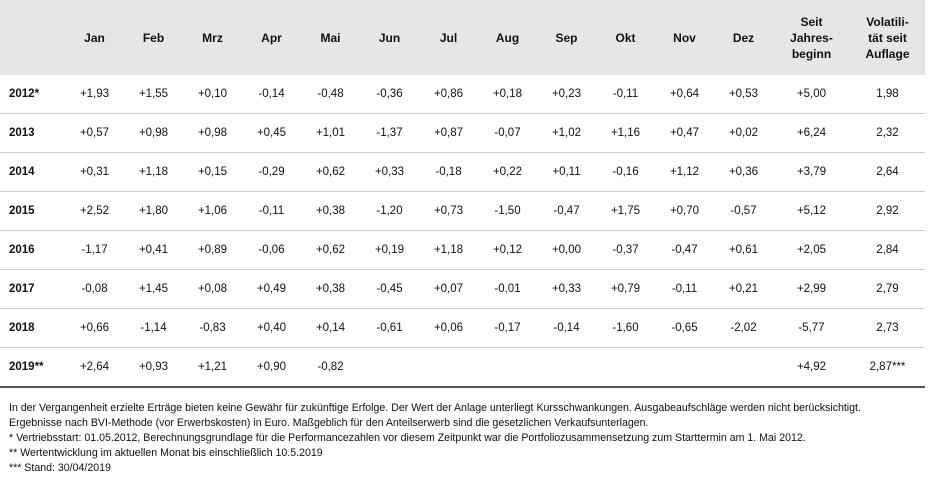 The width and height of the screenshot is (940, 477). Describe the element at coordinates (32, 172) in the screenshot. I see `year-cell: 2014` at that location.